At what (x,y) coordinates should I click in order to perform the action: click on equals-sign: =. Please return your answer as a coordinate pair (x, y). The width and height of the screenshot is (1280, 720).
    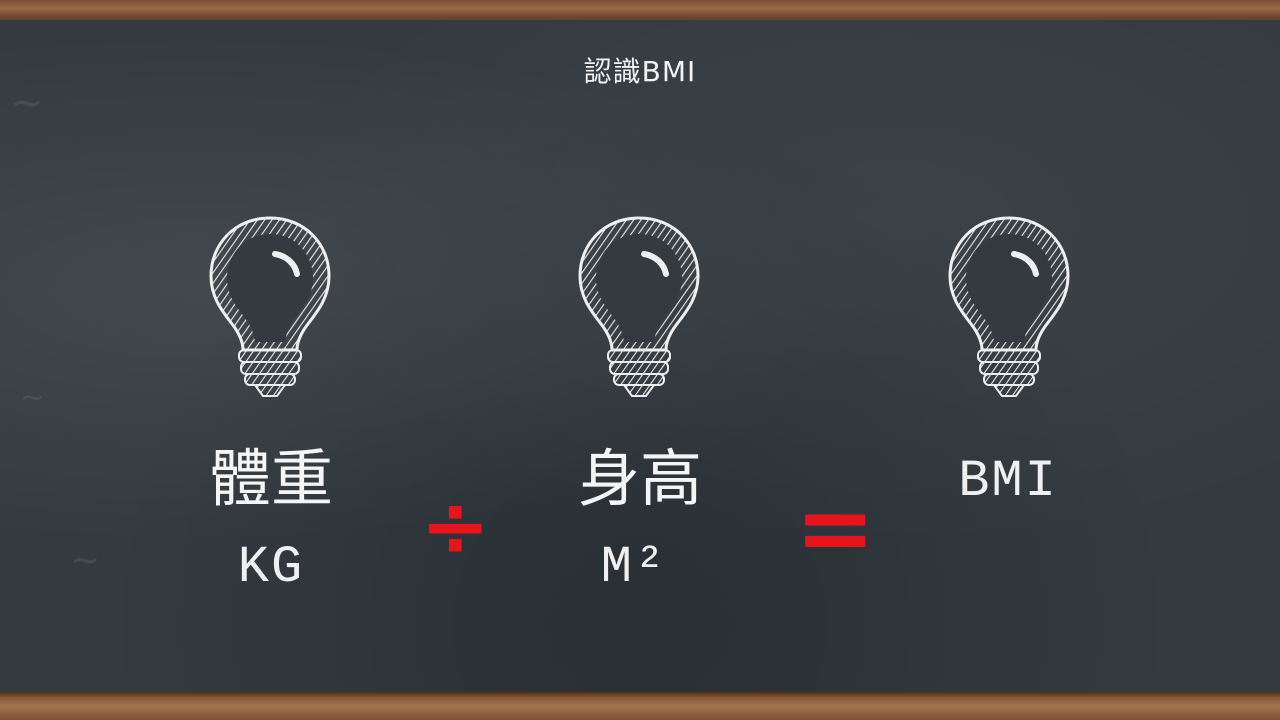
    Looking at the image, I should click on (835, 528).